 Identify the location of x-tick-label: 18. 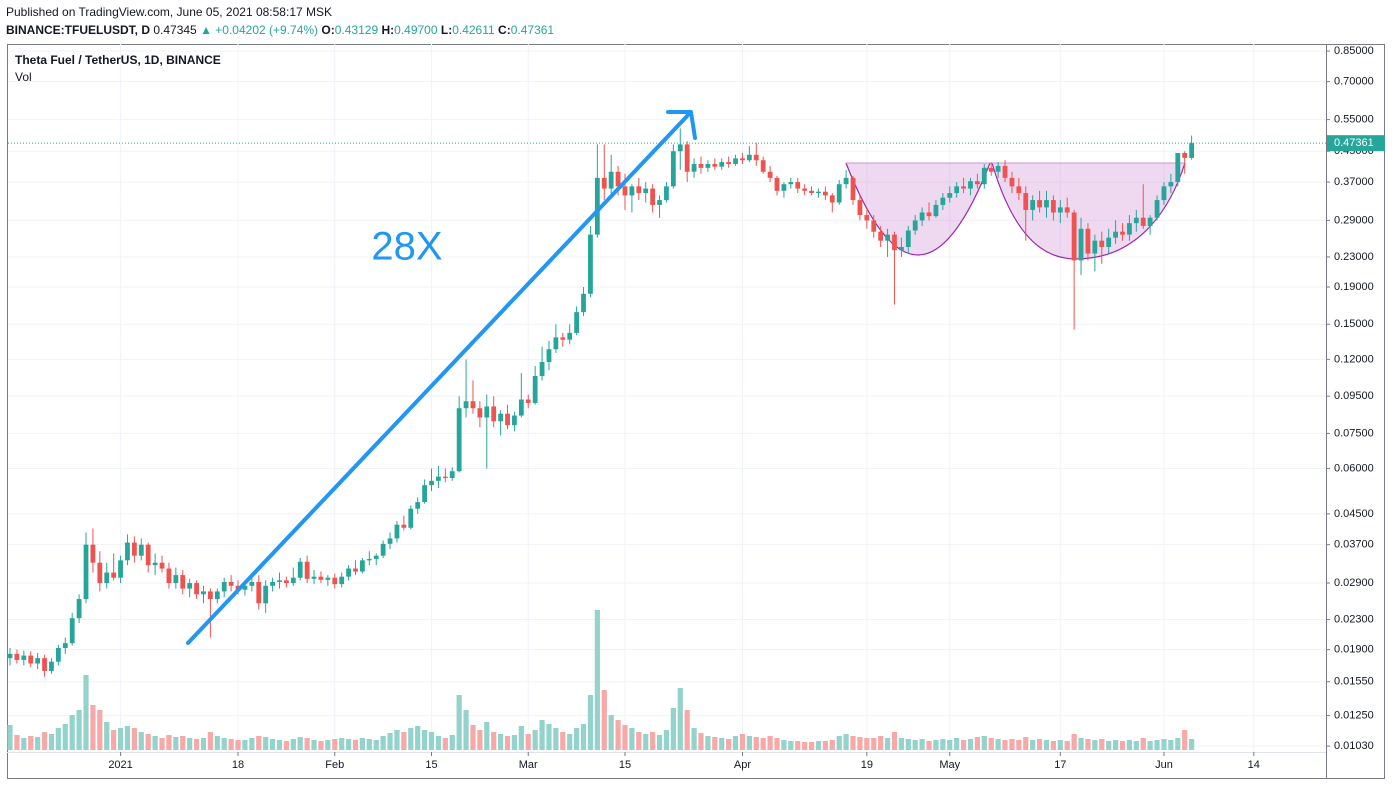
(238, 765).